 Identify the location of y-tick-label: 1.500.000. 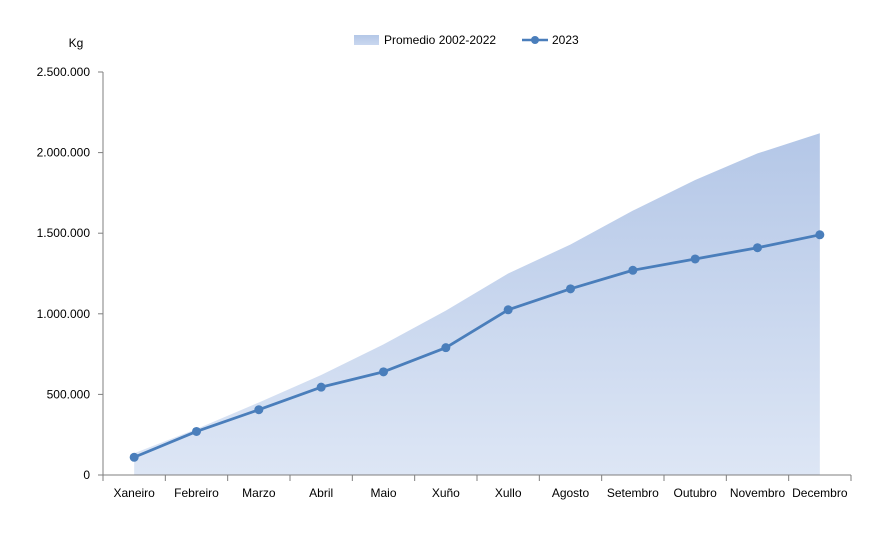
(64, 233).